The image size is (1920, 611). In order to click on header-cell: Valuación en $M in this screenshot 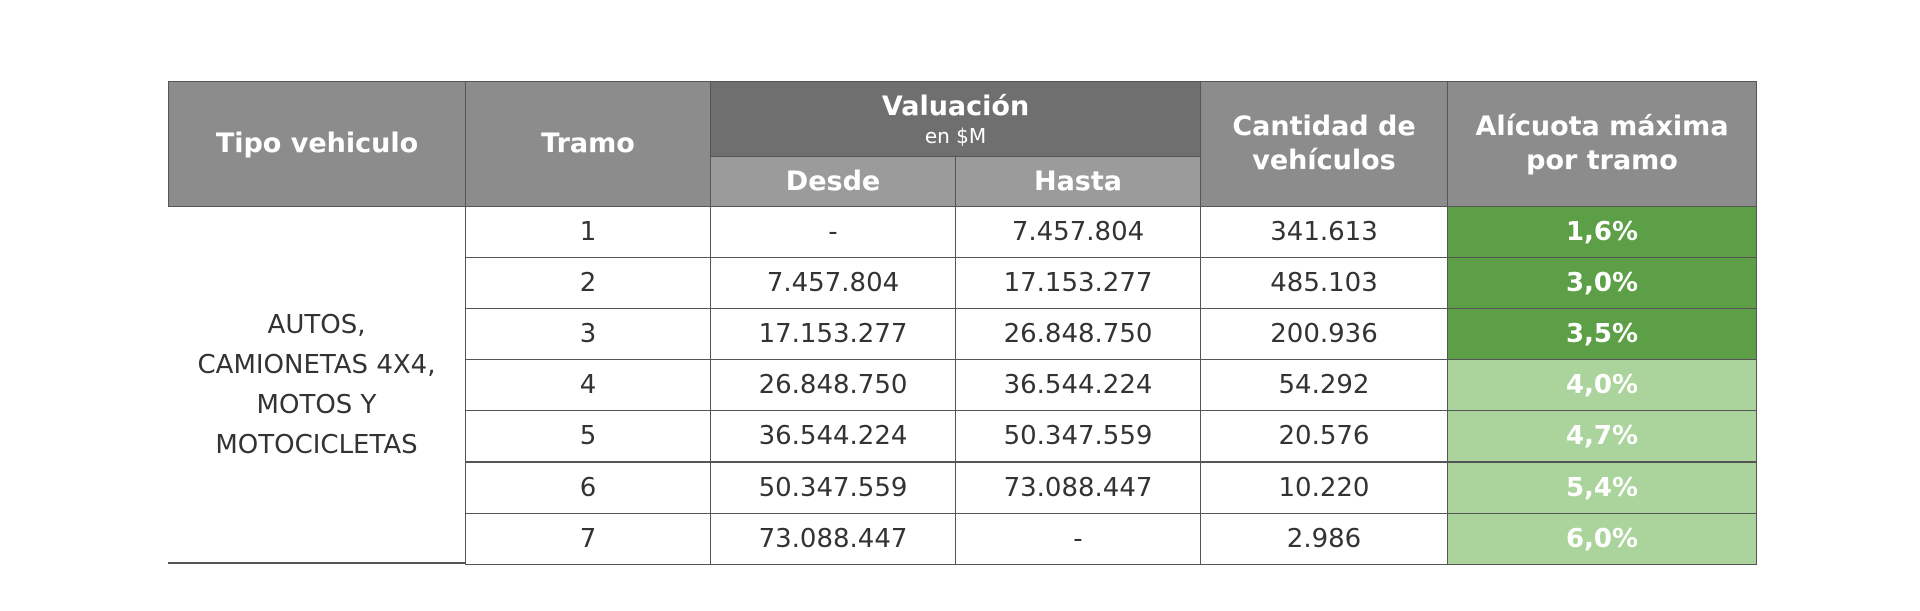, I will do `click(955, 119)`.